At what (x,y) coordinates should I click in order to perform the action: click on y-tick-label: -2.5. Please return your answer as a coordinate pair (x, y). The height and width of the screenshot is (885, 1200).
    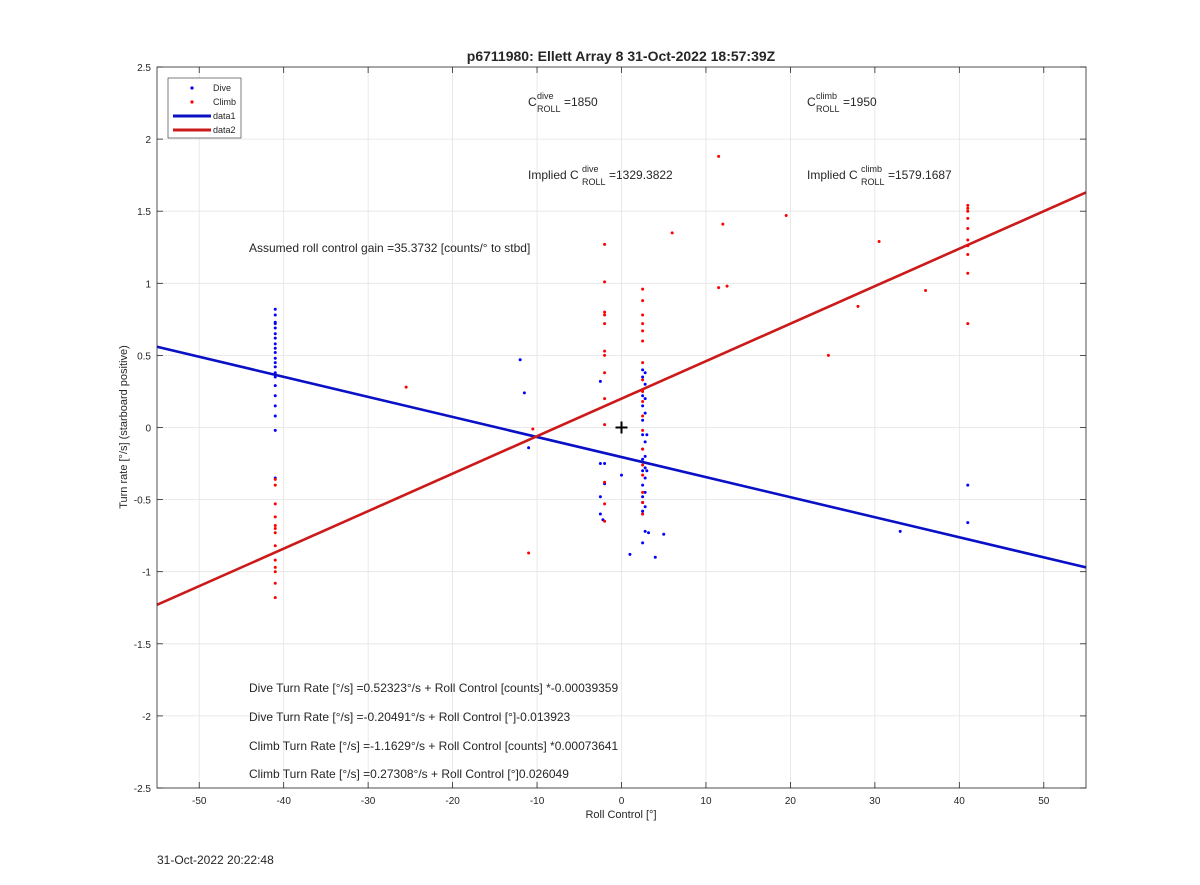
    Looking at the image, I should click on (143, 789).